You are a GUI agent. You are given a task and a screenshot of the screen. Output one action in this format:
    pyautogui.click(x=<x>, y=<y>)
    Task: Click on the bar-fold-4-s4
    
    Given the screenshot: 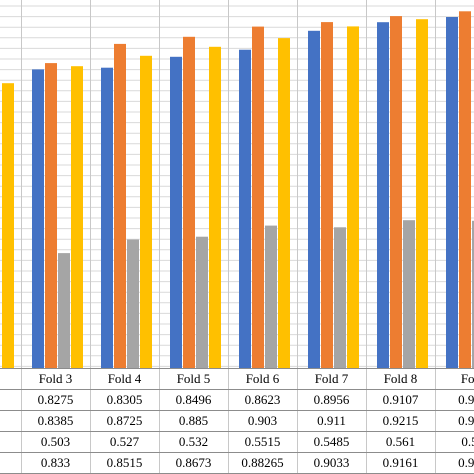 What is the action you would take?
    pyautogui.click(x=146, y=212)
    